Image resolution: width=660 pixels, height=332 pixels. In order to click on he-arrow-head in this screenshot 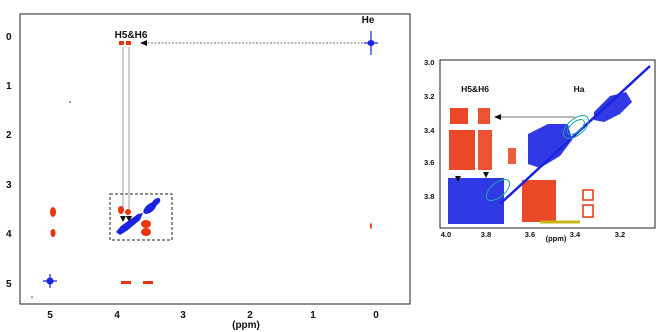, I will do `click(143, 43)`.